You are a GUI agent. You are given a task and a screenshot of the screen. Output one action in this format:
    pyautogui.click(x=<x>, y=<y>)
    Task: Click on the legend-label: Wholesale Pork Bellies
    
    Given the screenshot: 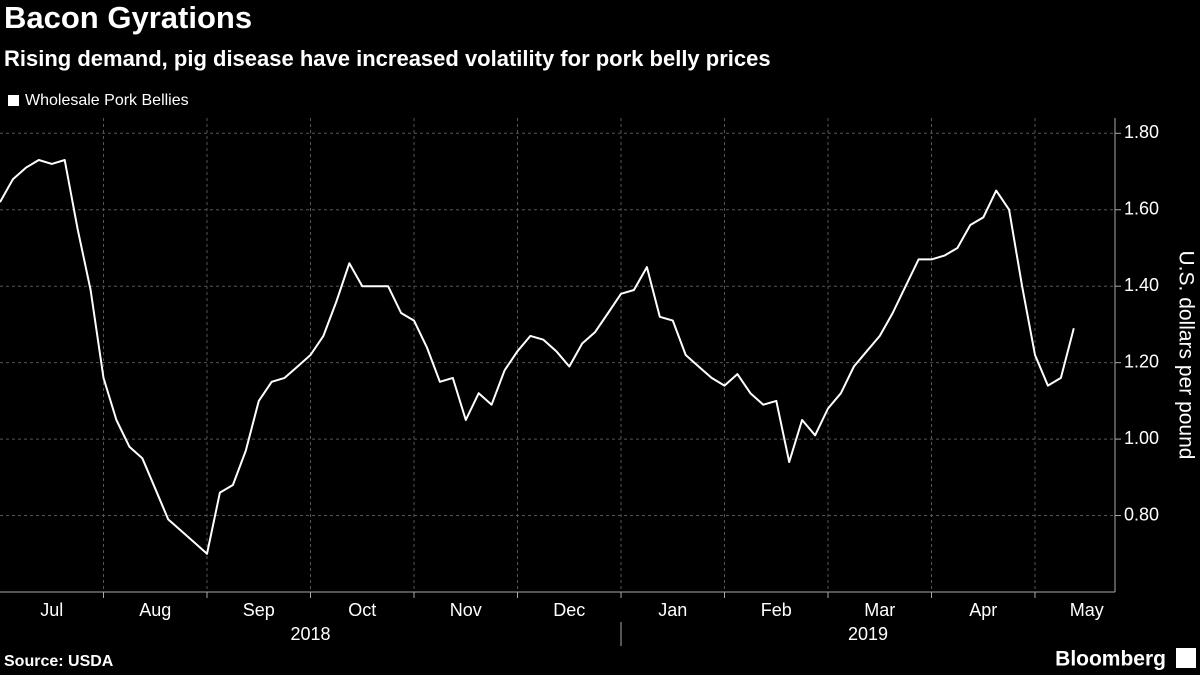 What is the action you would take?
    pyautogui.click(x=107, y=100)
    